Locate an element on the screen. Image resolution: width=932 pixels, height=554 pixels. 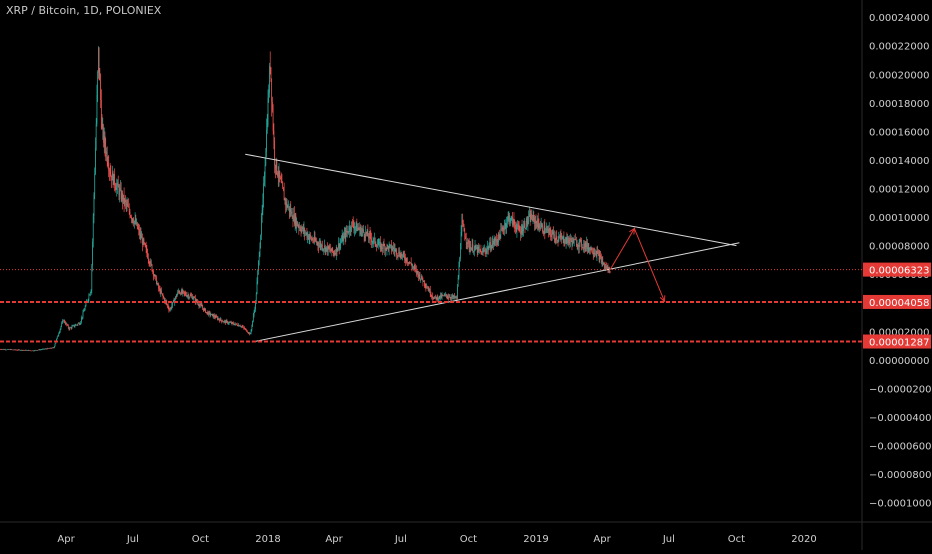
x-tick-label: Apr is located at coordinates (66, 539).